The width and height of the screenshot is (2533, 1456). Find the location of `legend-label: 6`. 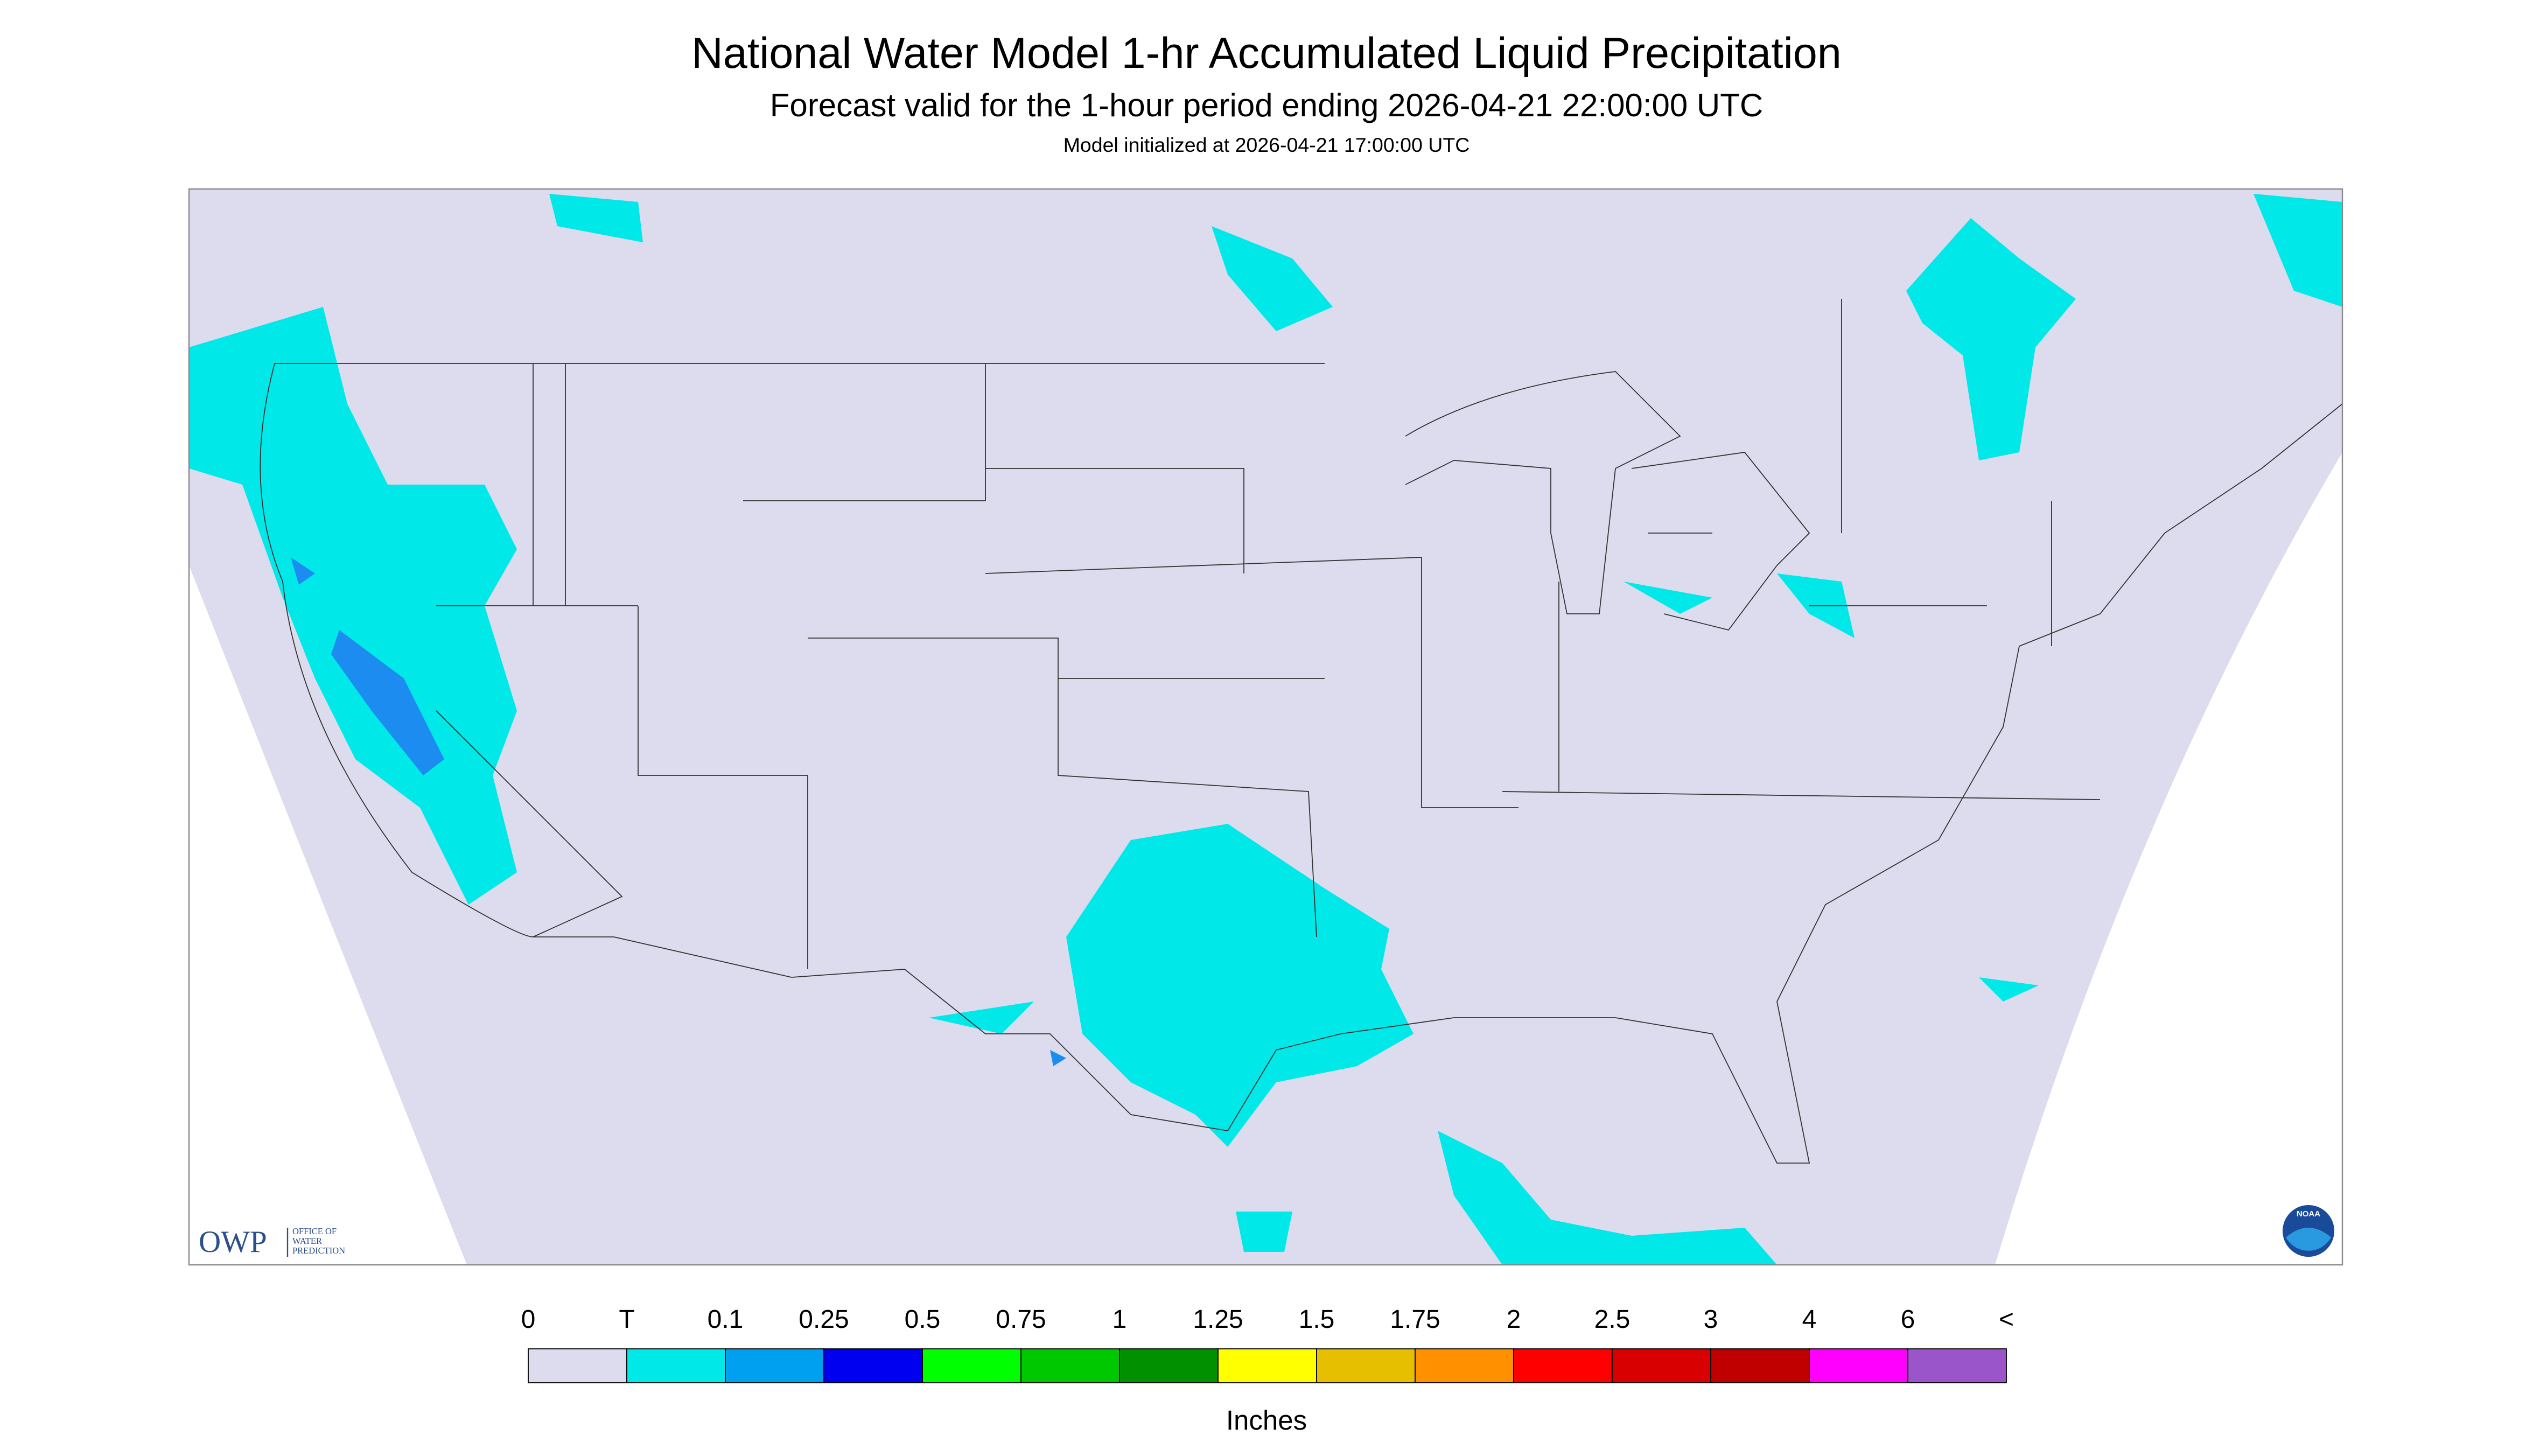

legend-label: 6 is located at coordinates (1908, 1319).